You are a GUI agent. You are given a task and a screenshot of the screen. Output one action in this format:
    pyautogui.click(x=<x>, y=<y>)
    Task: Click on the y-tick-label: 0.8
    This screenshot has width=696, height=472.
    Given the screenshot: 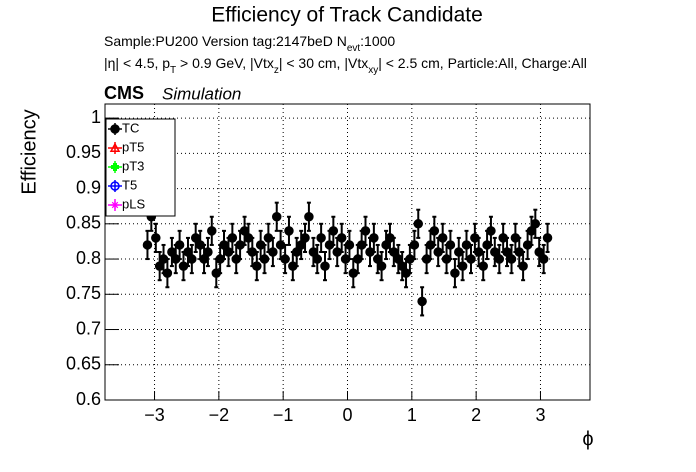 What is the action you would take?
    pyautogui.click(x=88, y=258)
    